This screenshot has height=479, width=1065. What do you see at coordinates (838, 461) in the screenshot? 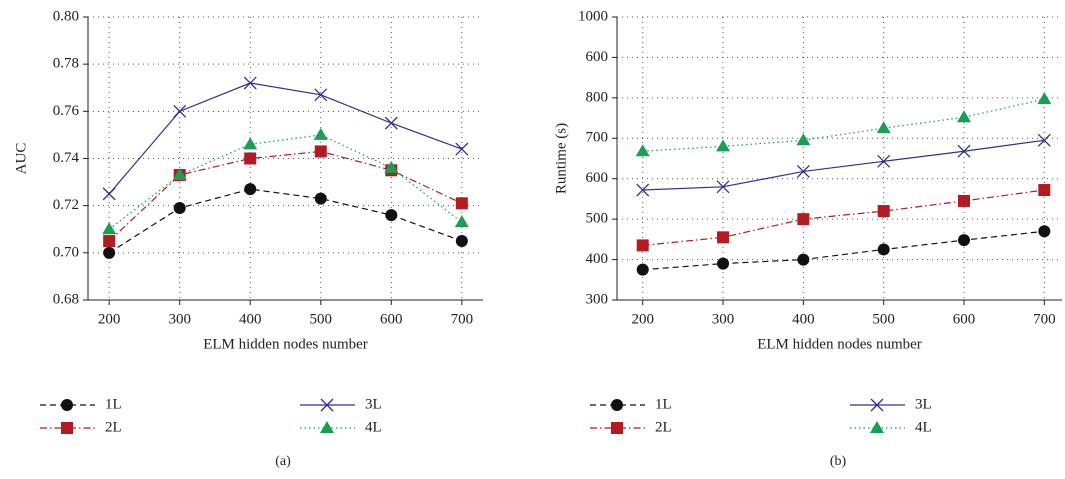
I see `caption: (b)` at bounding box center [838, 461].